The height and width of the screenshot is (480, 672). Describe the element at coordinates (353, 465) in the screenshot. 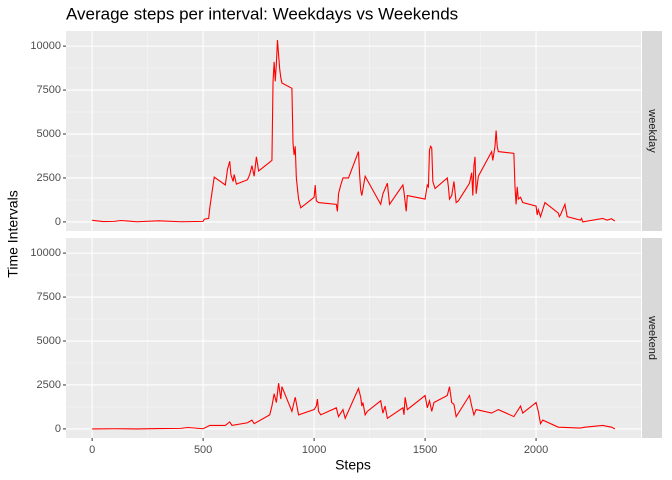

I see `x-axis-title: Steps` at that location.